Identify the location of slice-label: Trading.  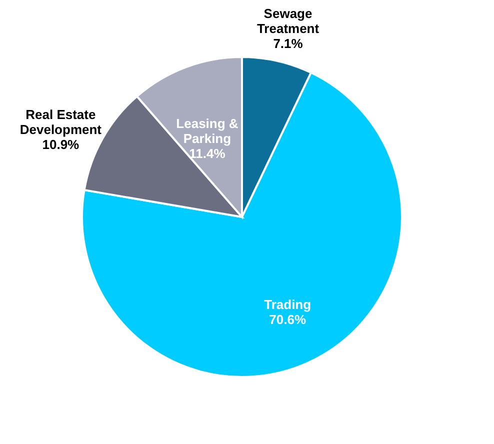
(288, 304).